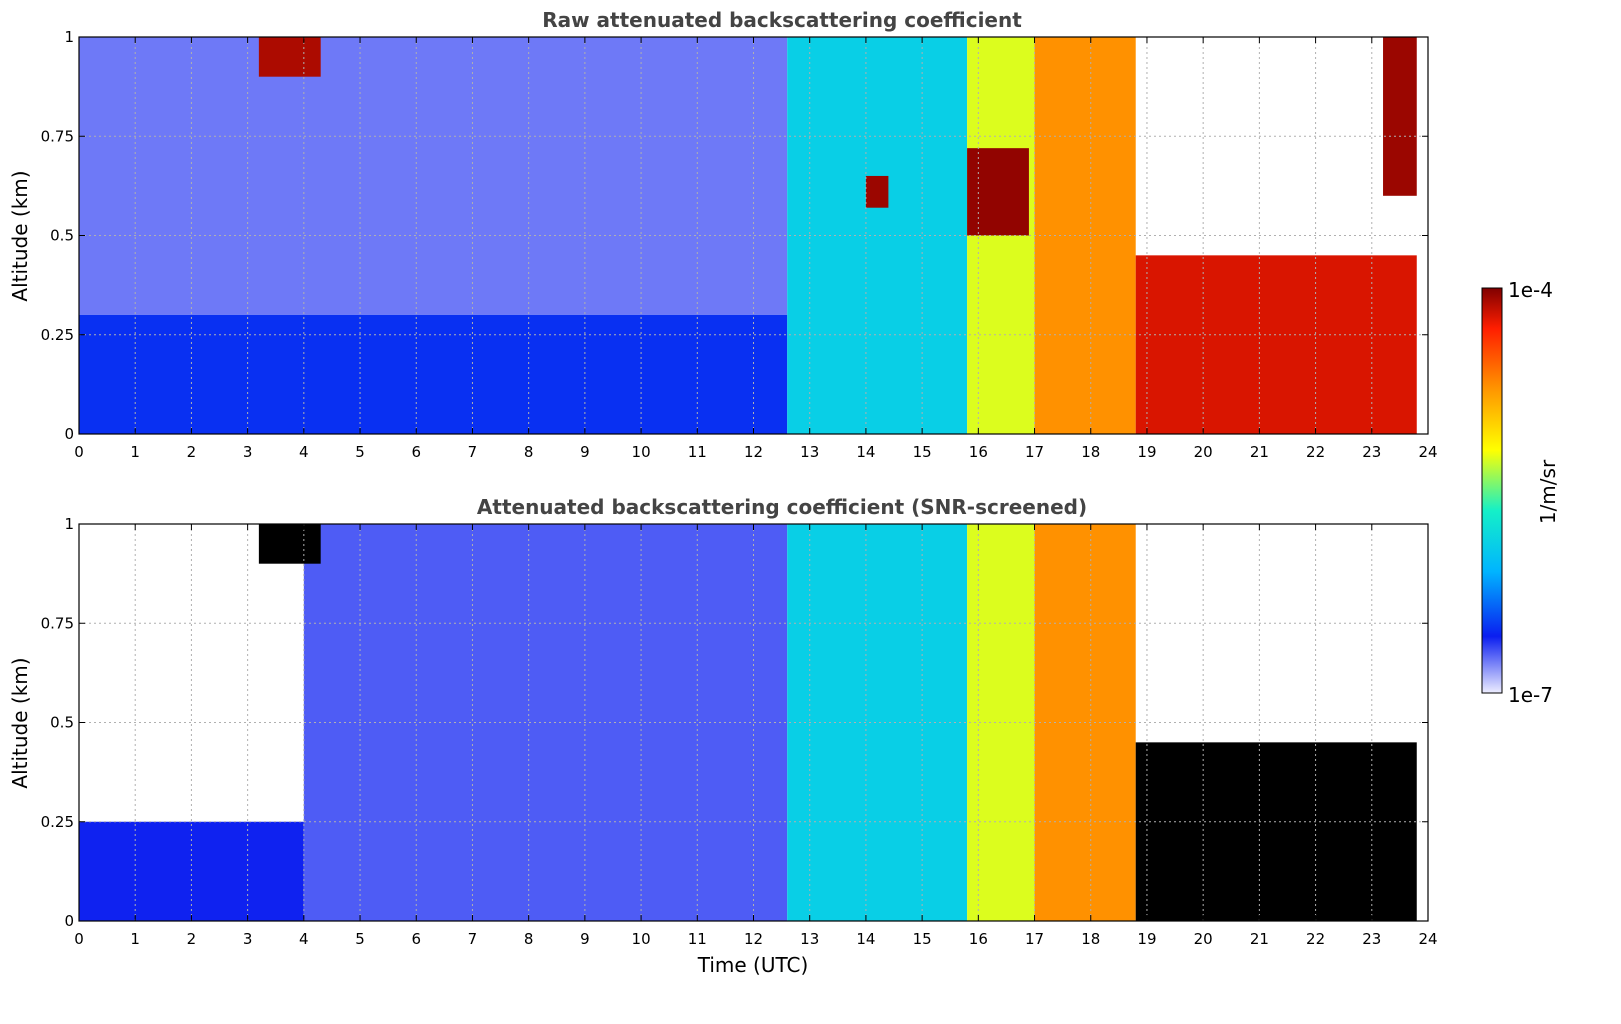  I want to click on colorbar-gradient, so click(1492, 490).